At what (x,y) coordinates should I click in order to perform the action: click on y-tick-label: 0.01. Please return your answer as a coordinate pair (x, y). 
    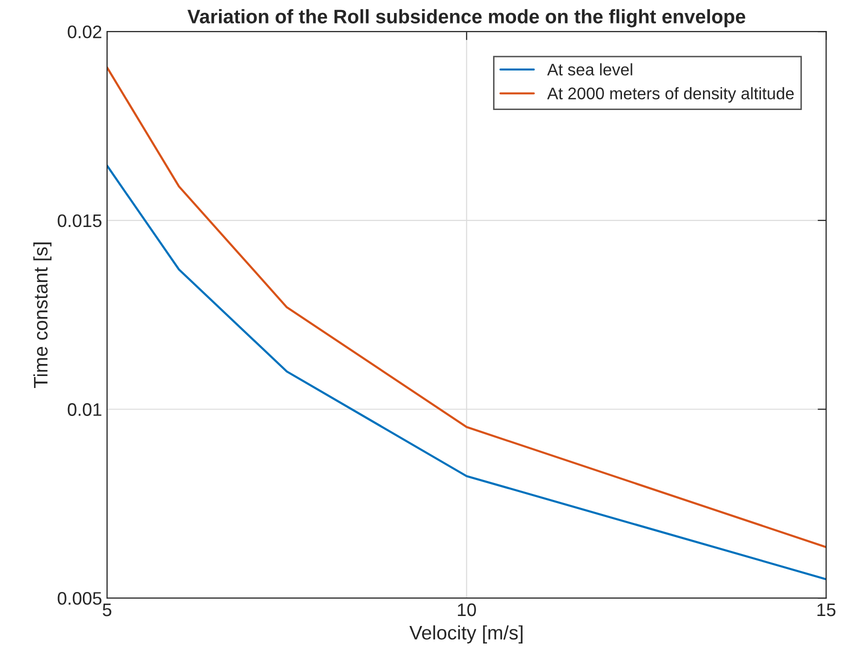
    Looking at the image, I should click on (85, 409).